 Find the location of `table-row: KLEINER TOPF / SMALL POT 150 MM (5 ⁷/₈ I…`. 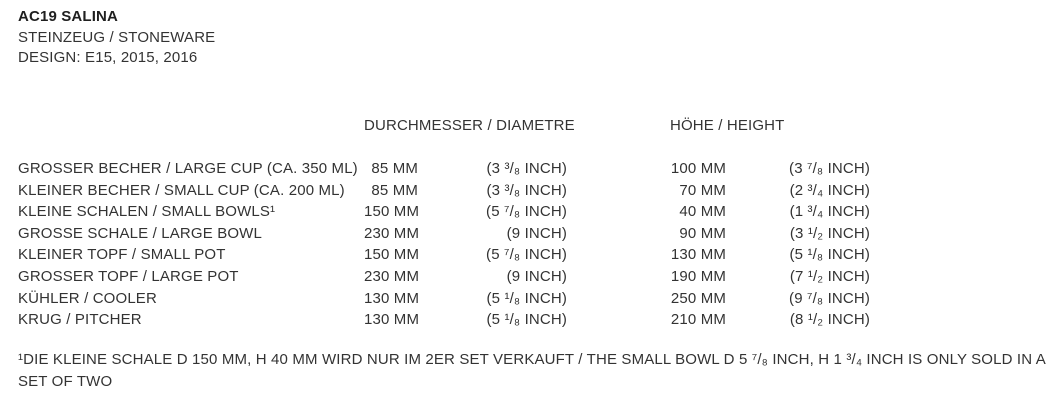

table-row: KLEINER TOPF / SMALL POT 150 MM (5 ⁷/₈ I… is located at coordinates (444, 255).